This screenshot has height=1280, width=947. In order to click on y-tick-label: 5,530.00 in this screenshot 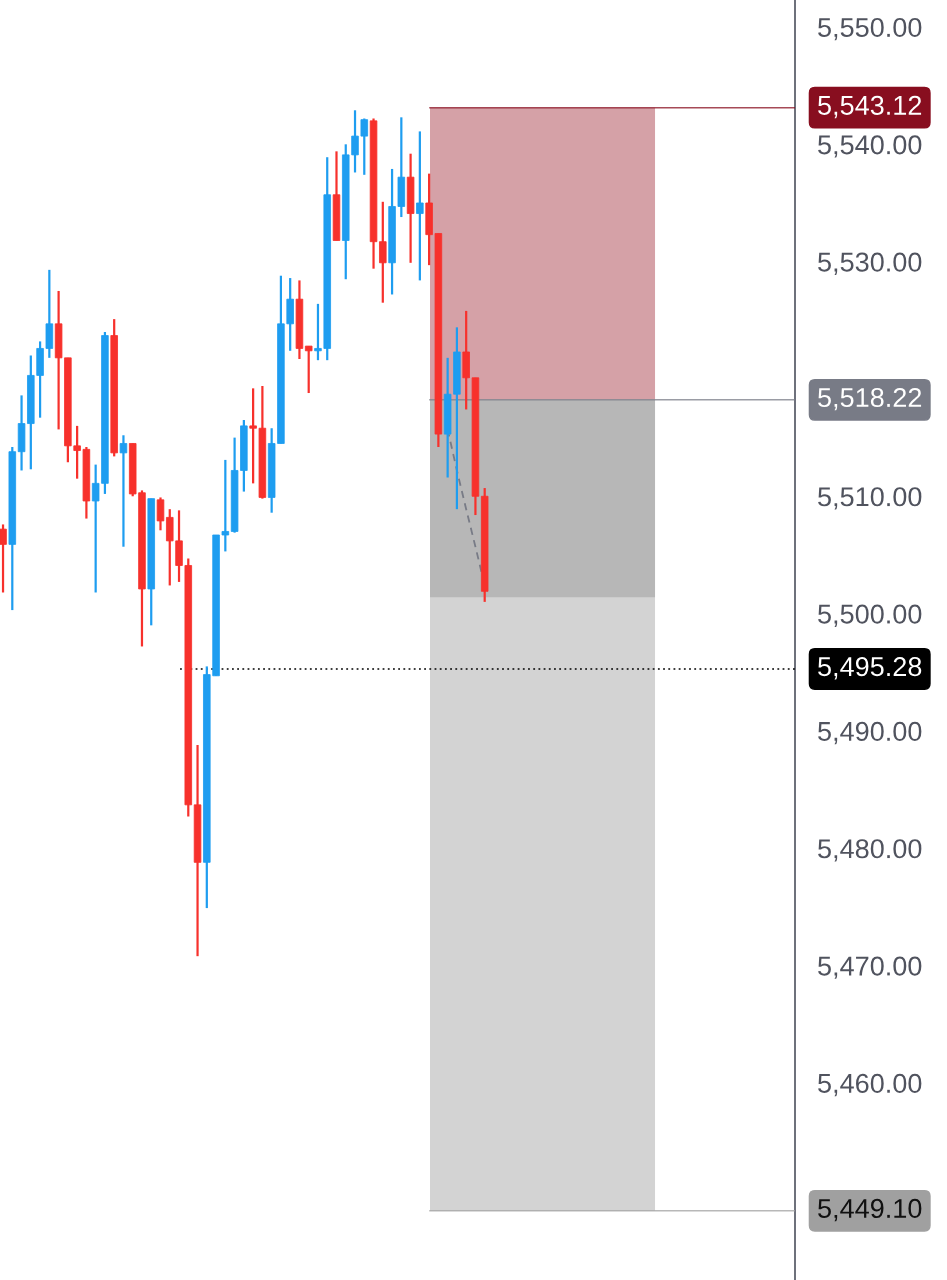, I will do `click(870, 263)`.